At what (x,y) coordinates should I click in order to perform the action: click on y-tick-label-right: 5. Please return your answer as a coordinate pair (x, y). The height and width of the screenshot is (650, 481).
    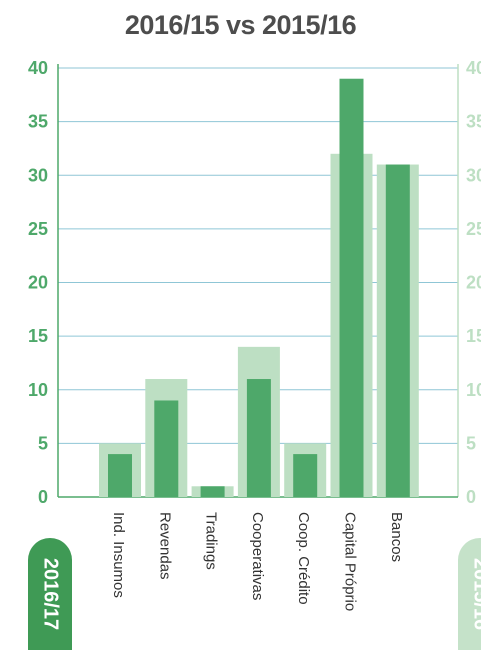
    Looking at the image, I should click on (471, 443).